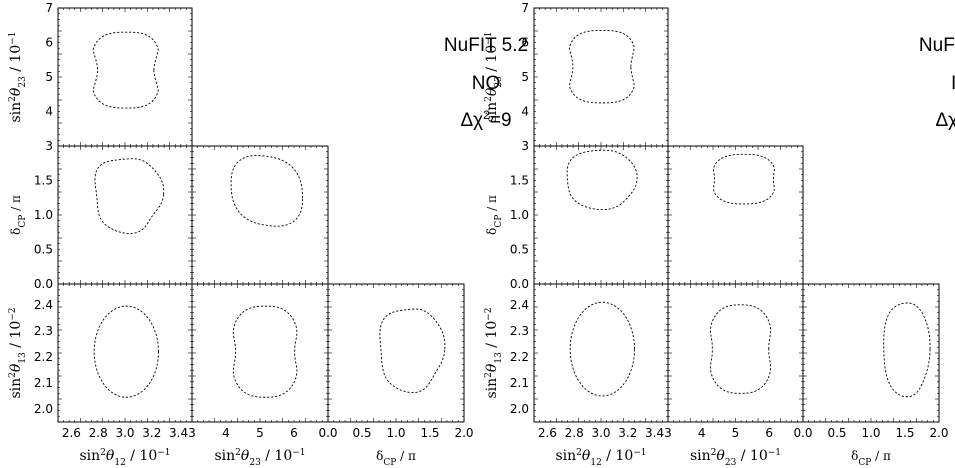 This screenshot has height=468, width=955. What do you see at coordinates (43, 181) in the screenshot?
I see `y-tick-label: 1.5` at bounding box center [43, 181].